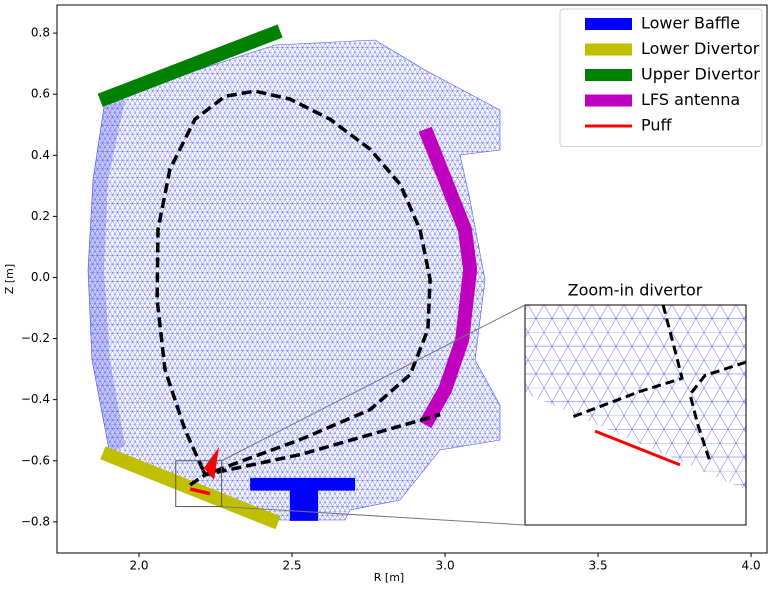 The image size is (782, 589). I want to click on y-tick-label: 0.0, so click(40, 277).